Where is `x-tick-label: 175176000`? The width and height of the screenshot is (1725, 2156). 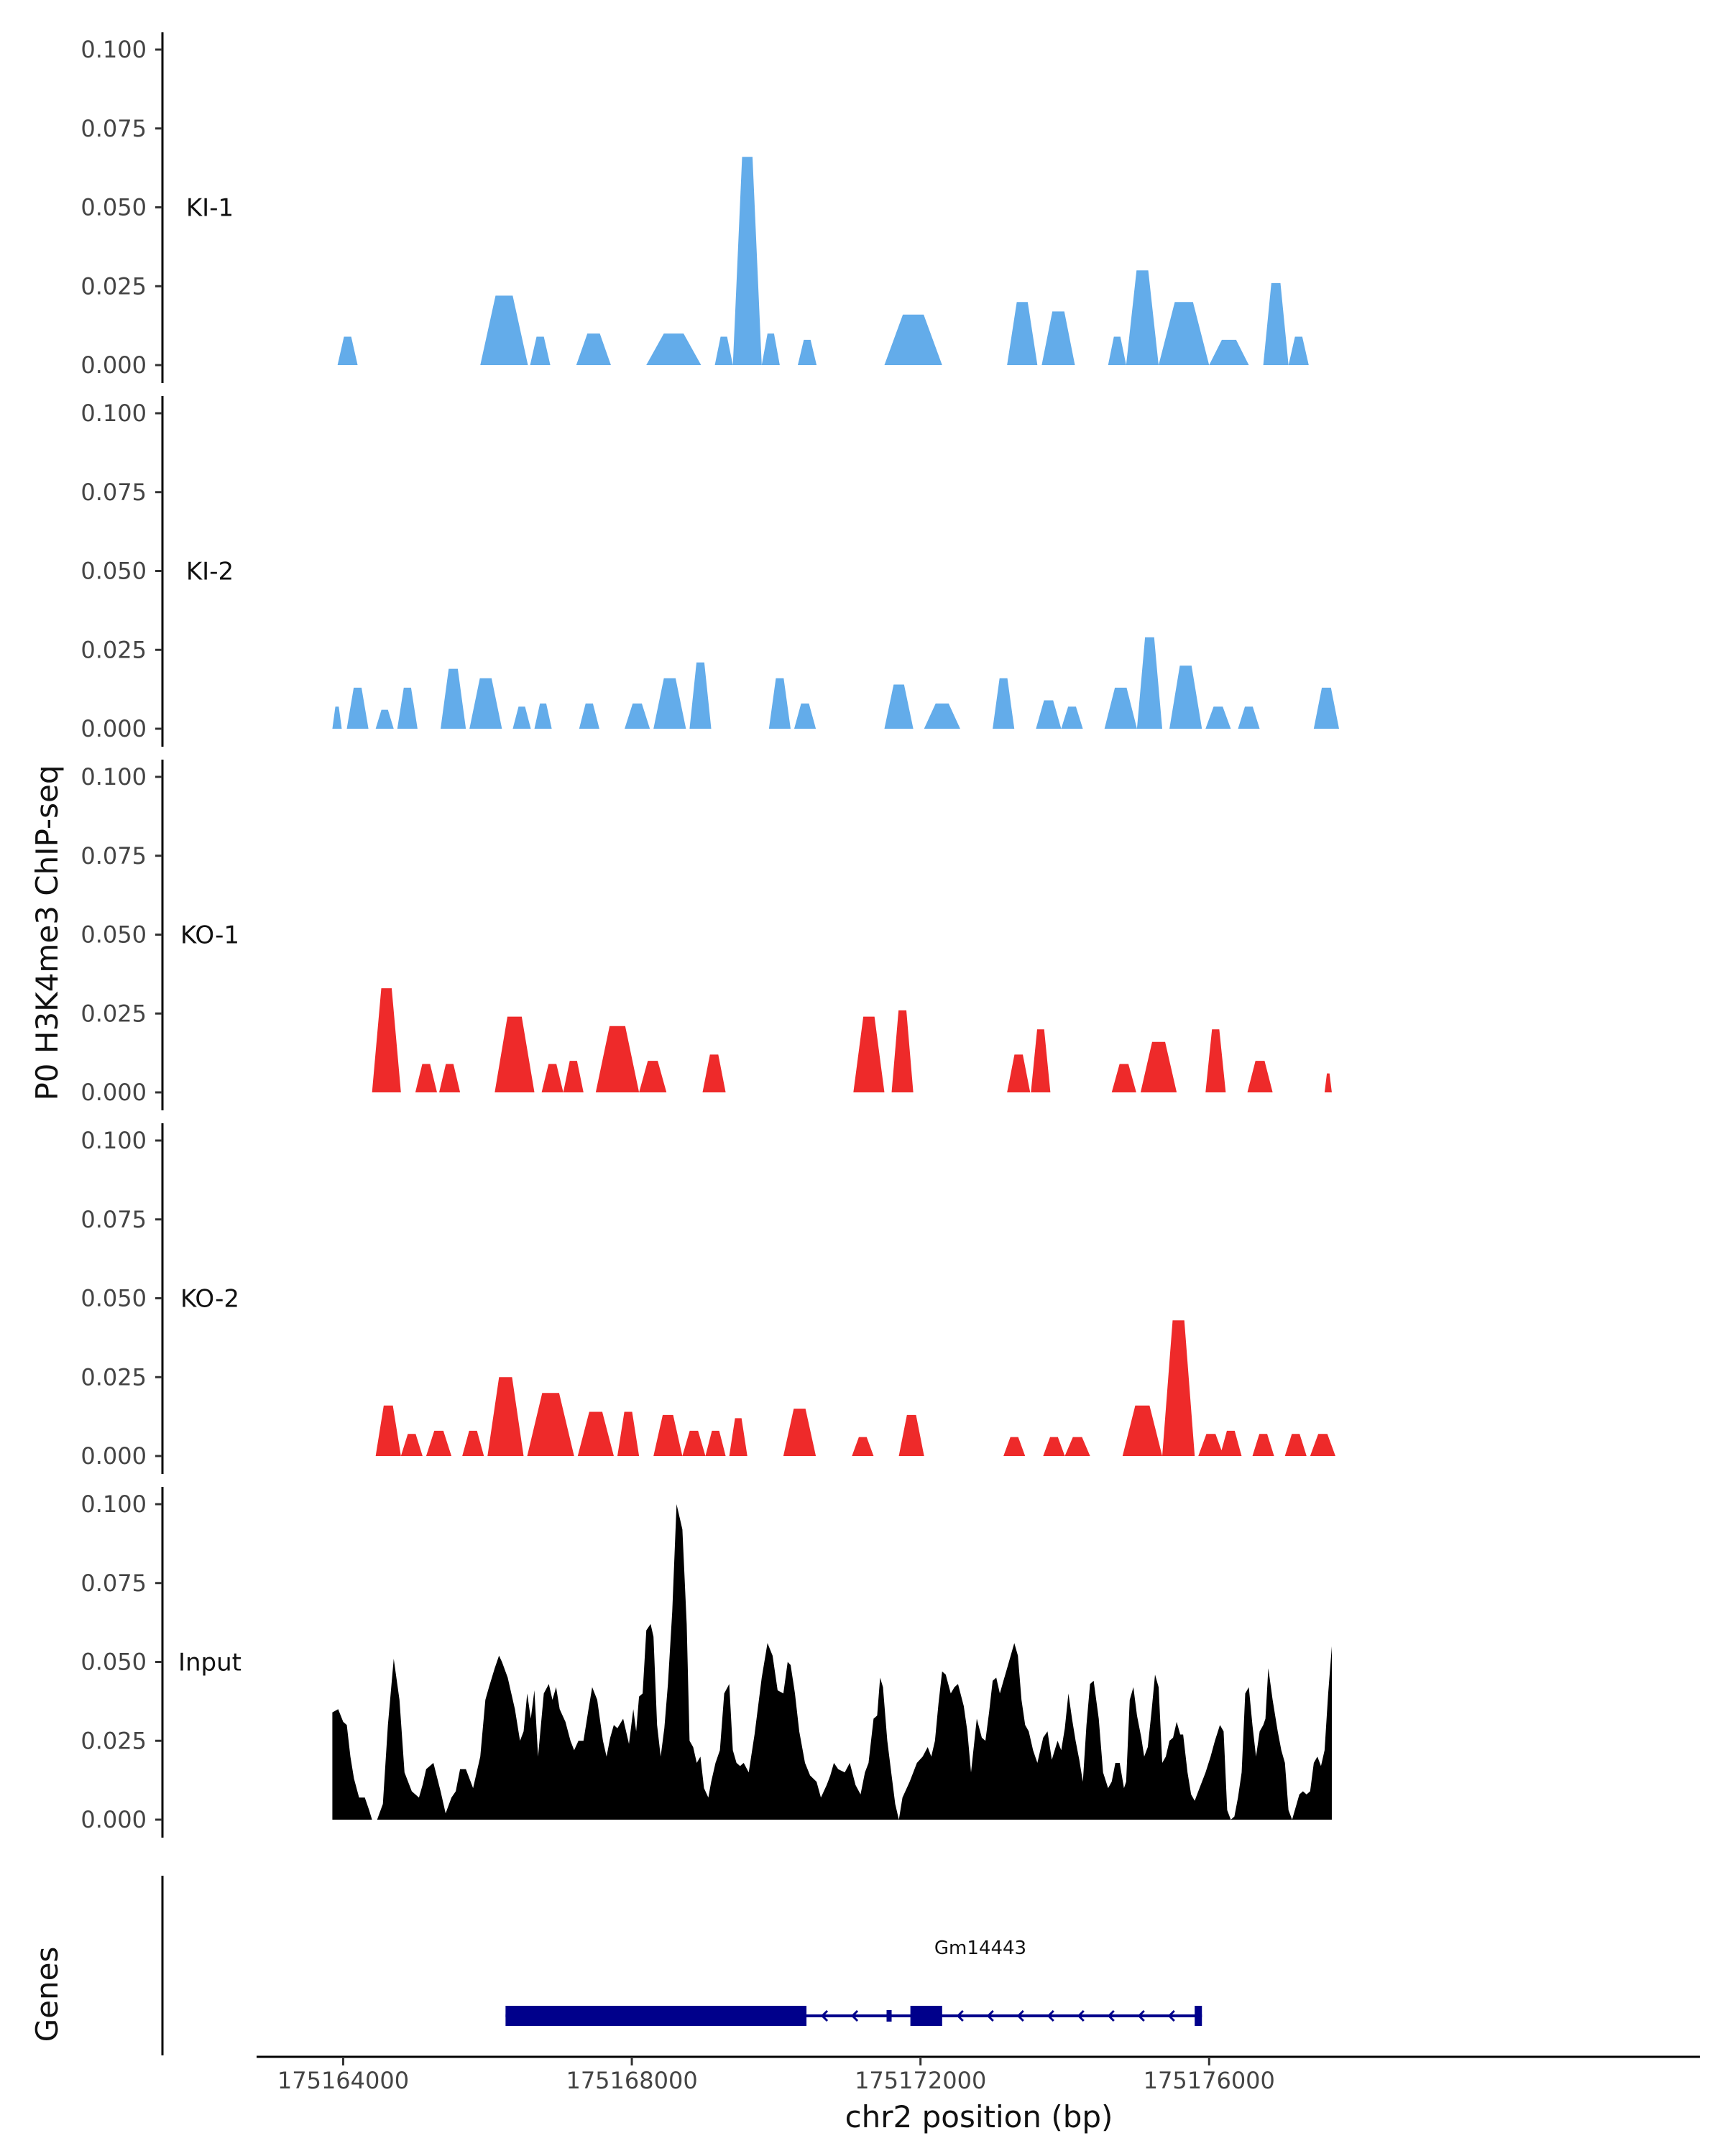 x-tick-label: 175176000 is located at coordinates (1209, 2080).